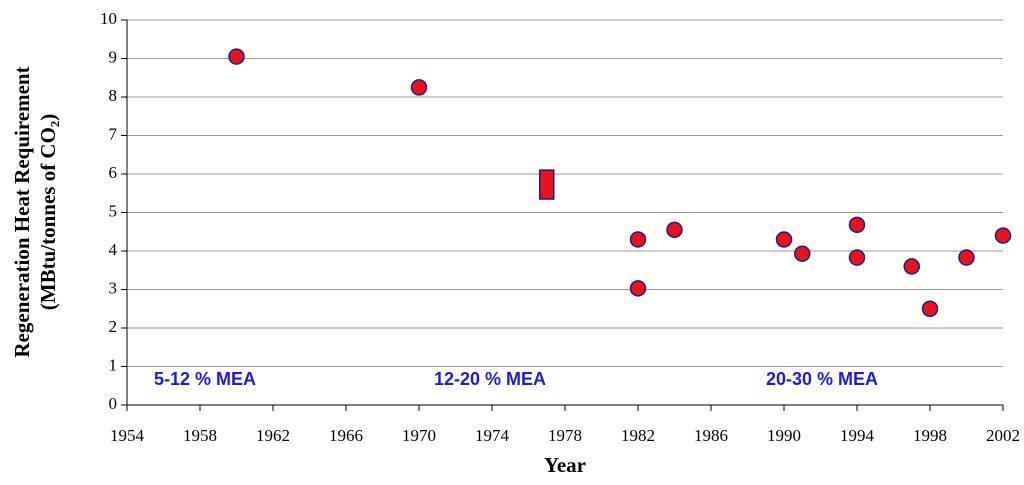 Image resolution: width=1024 pixels, height=485 pixels. I want to click on range-bar, so click(547, 184).